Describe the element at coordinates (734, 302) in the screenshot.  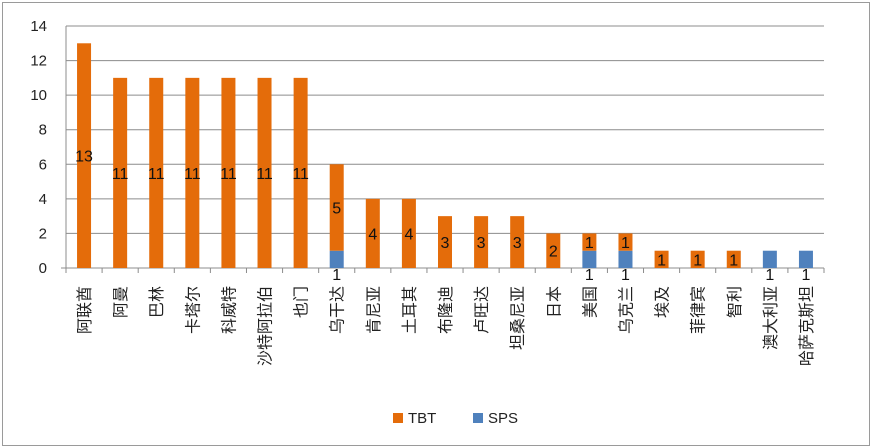
I see `x-category-label: 智利` at that location.